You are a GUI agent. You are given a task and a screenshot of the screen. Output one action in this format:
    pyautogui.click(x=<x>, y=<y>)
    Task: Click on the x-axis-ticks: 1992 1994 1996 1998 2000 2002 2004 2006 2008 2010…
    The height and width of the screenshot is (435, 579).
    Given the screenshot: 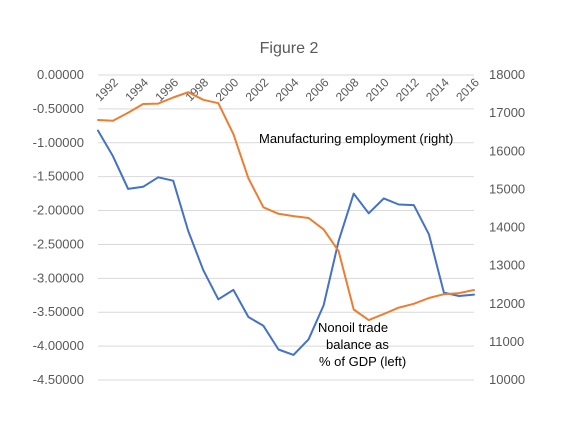 What is the action you would take?
    pyautogui.click(x=287, y=89)
    